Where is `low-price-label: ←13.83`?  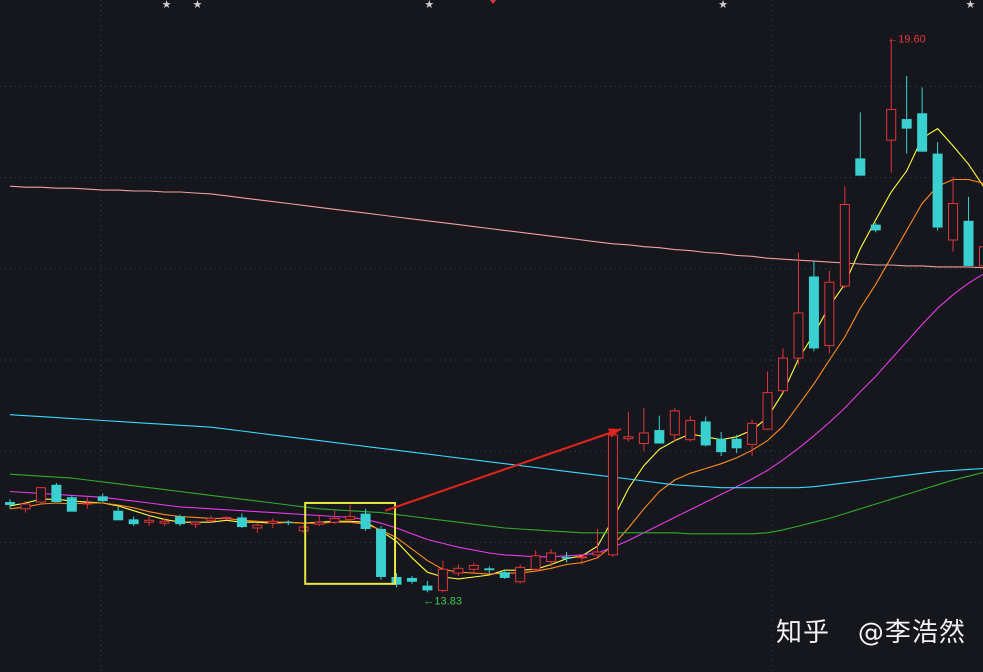
low-price-label: ←13.83 is located at coordinates (442, 601).